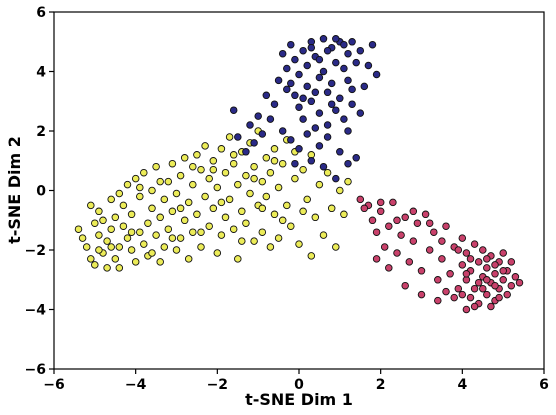 This screenshot has width=556, height=415. Describe the element at coordinates (462, 385) in the screenshot. I see `x-tick-label: 4` at that location.